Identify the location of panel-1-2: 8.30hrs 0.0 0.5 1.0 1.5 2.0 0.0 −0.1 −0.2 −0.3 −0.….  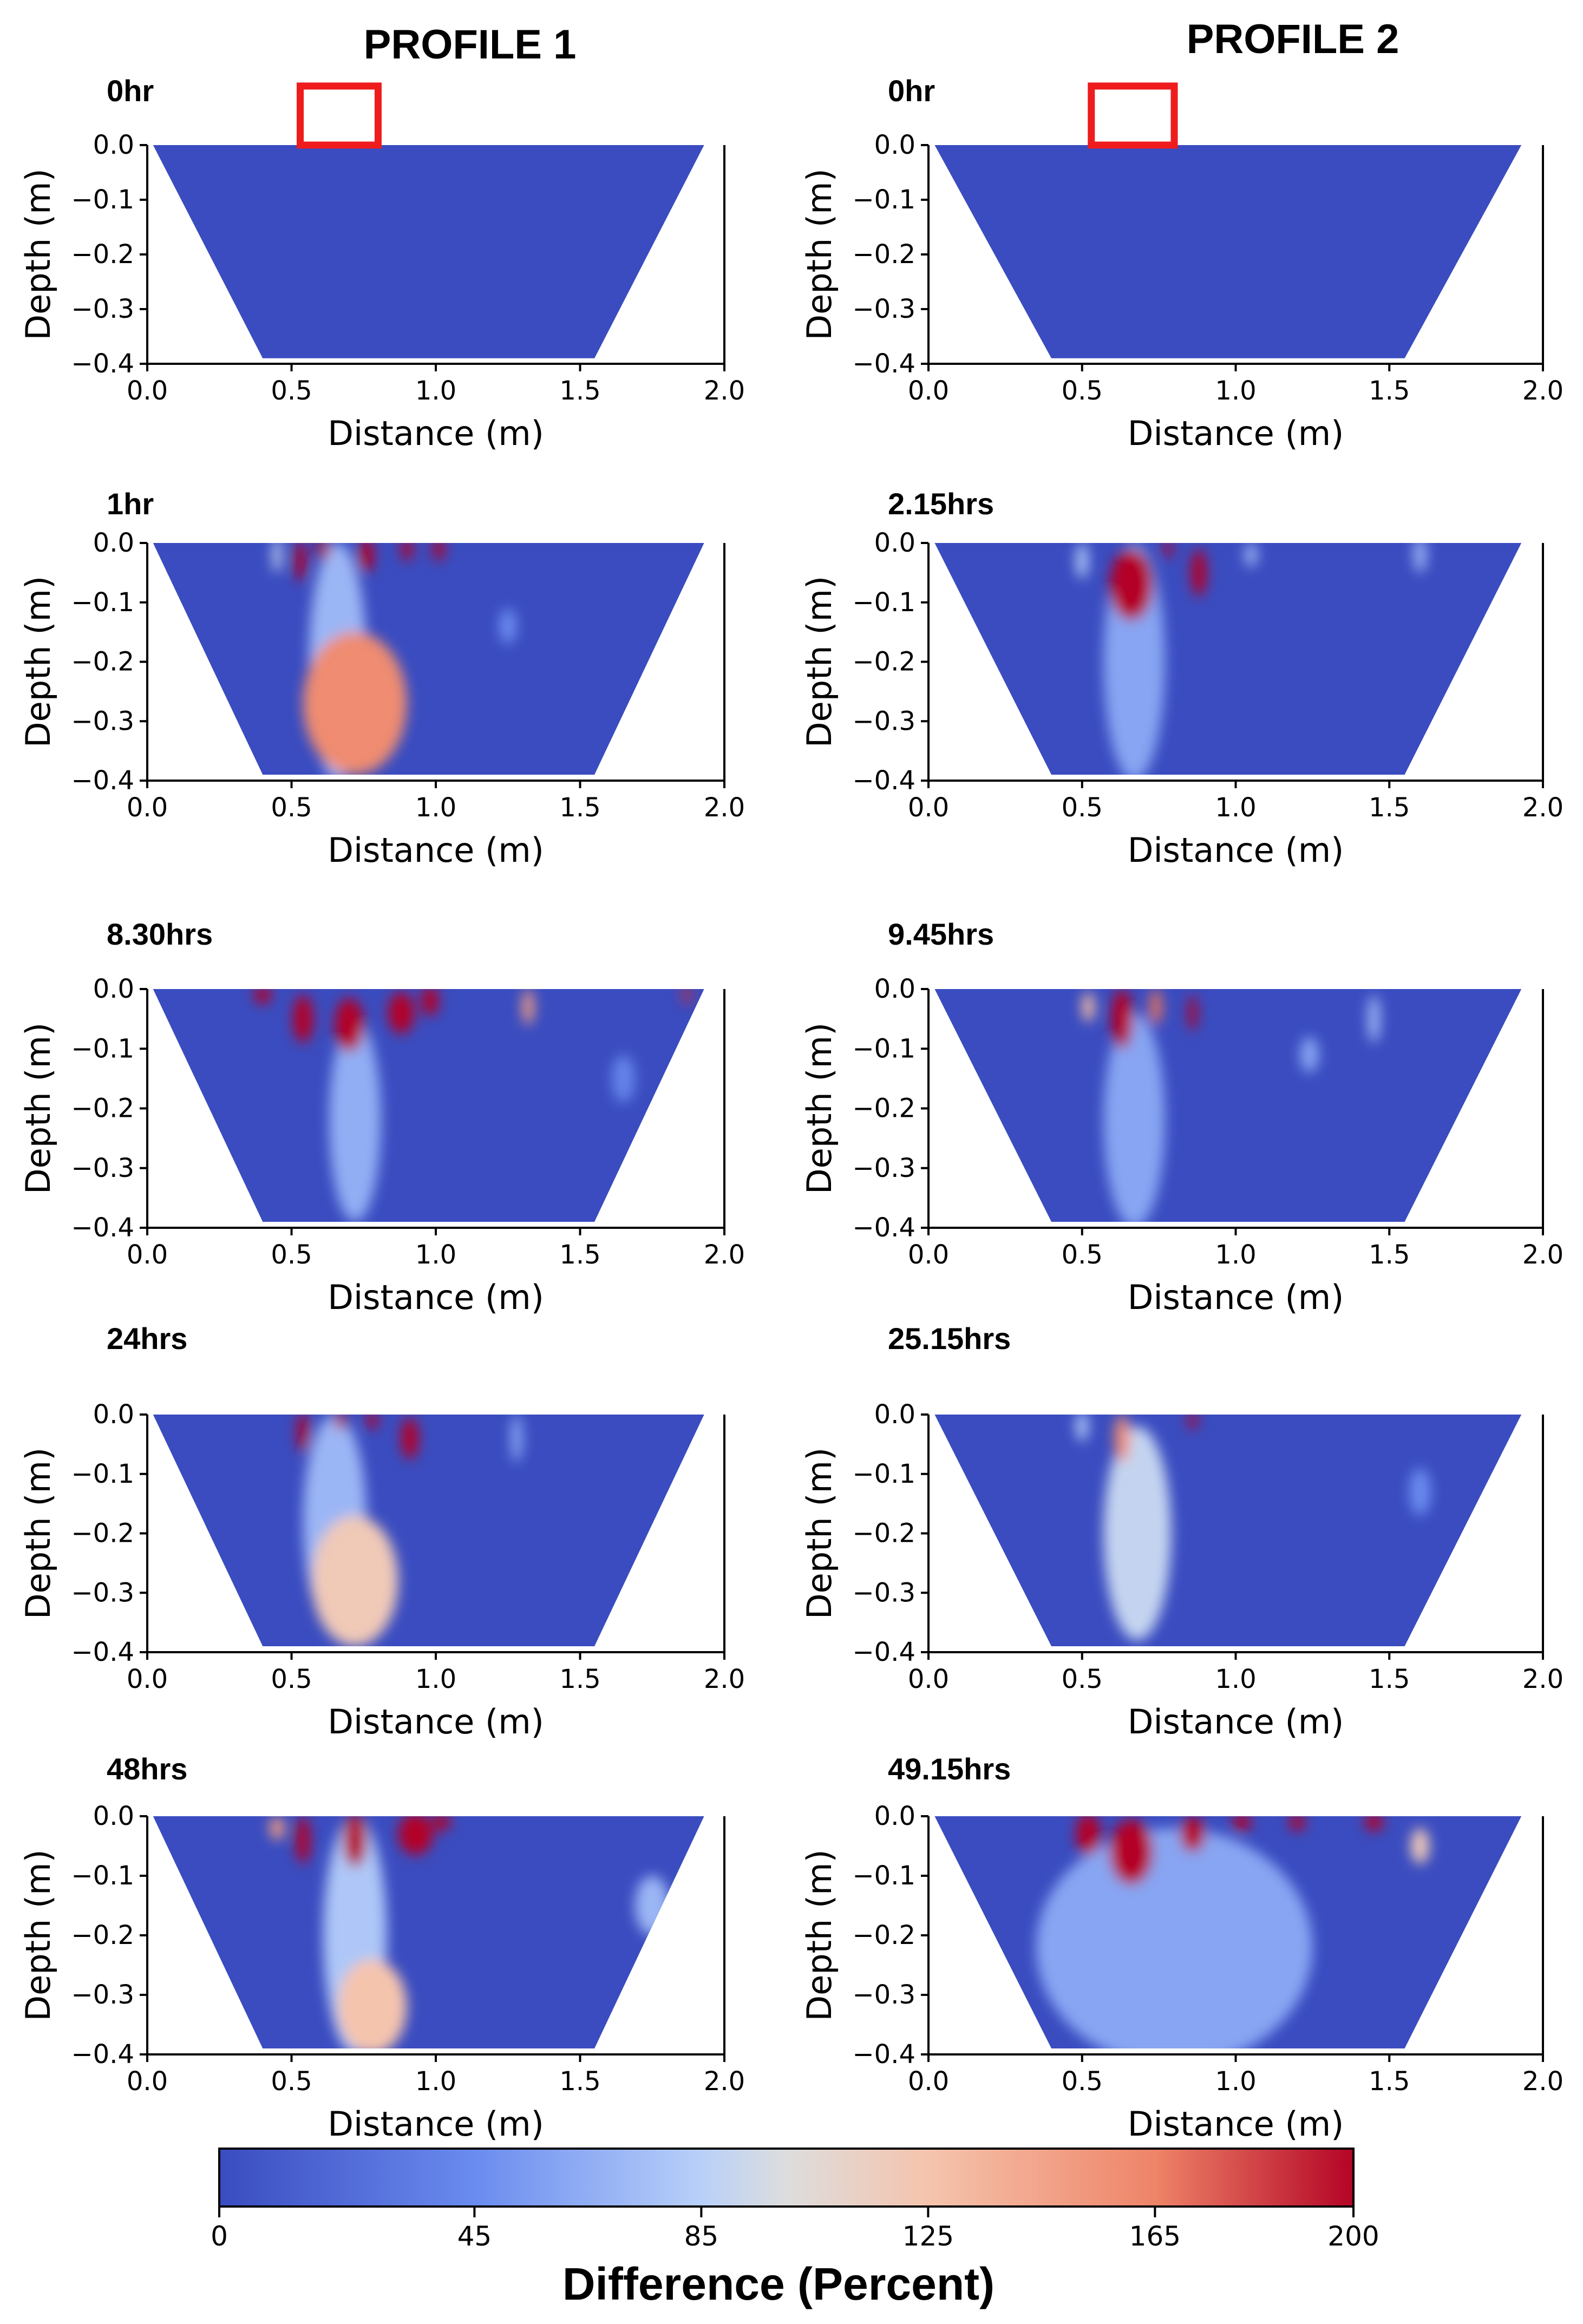
(381, 1117).